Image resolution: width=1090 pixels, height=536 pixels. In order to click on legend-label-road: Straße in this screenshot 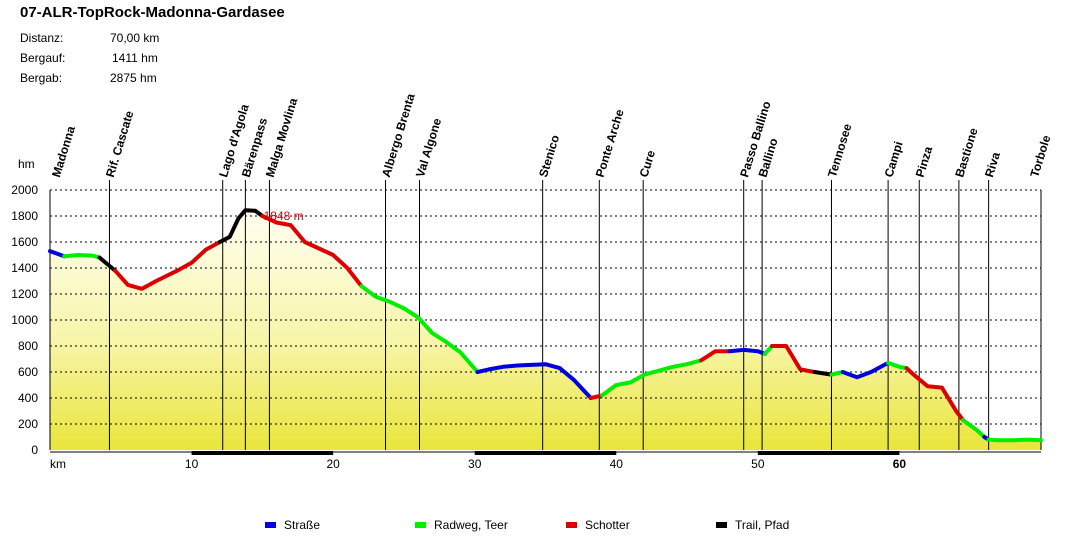, I will do `click(302, 525)`.